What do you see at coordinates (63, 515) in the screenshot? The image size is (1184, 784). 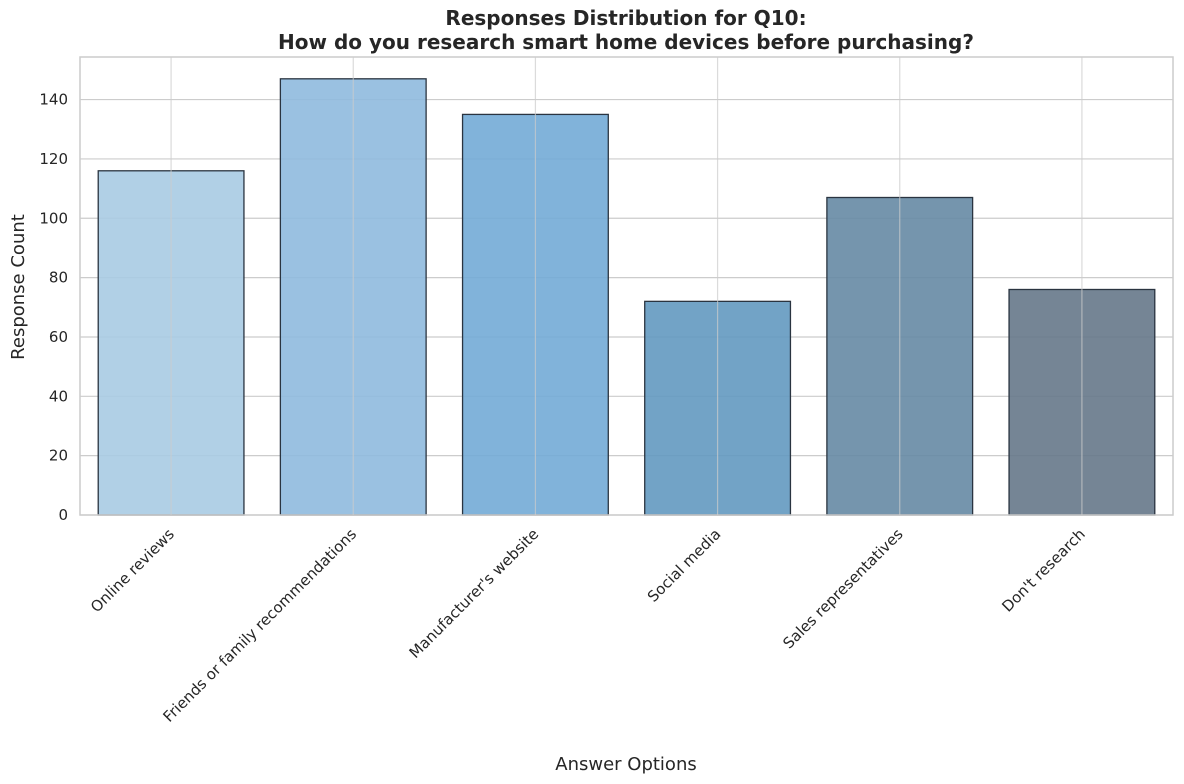 I see `y-tick-label: 0` at bounding box center [63, 515].